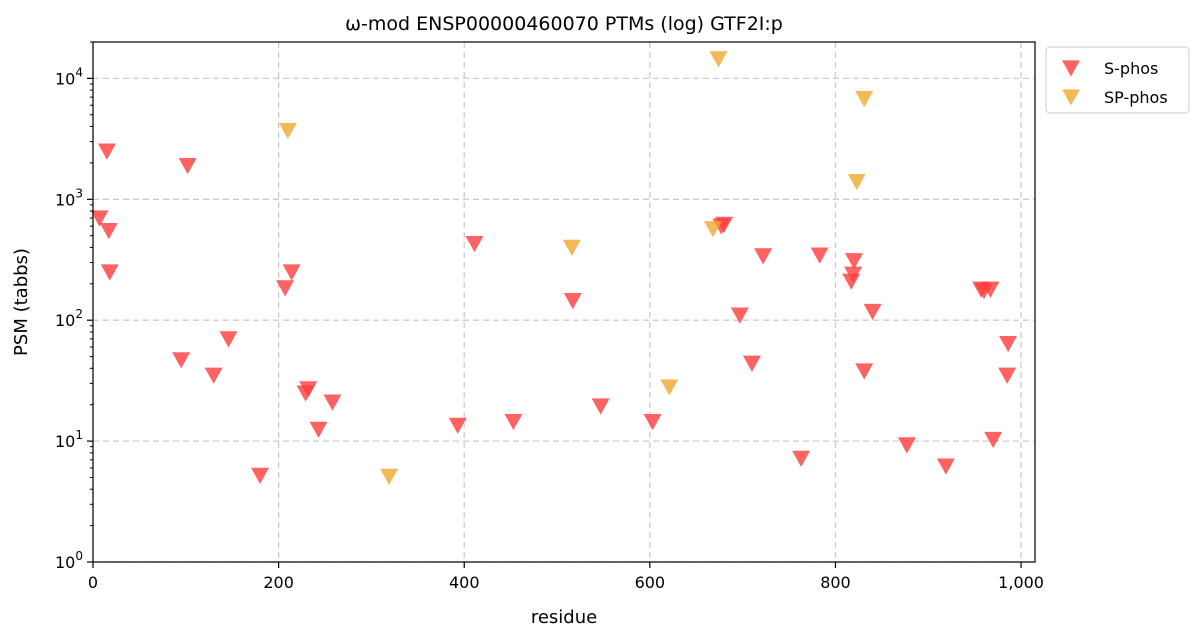  What do you see at coordinates (835, 582) in the screenshot?
I see `x-tick-label: 800` at bounding box center [835, 582].